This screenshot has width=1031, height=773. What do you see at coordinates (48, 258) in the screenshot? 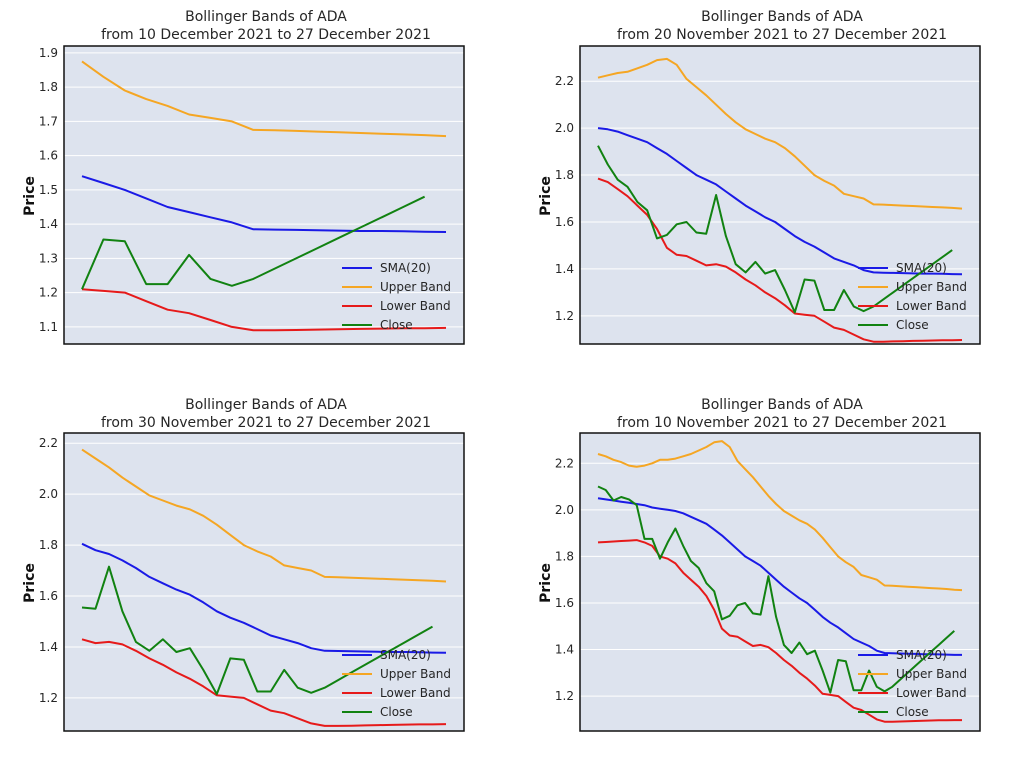
I see `y-tick-label: 1.3` at bounding box center [48, 258].